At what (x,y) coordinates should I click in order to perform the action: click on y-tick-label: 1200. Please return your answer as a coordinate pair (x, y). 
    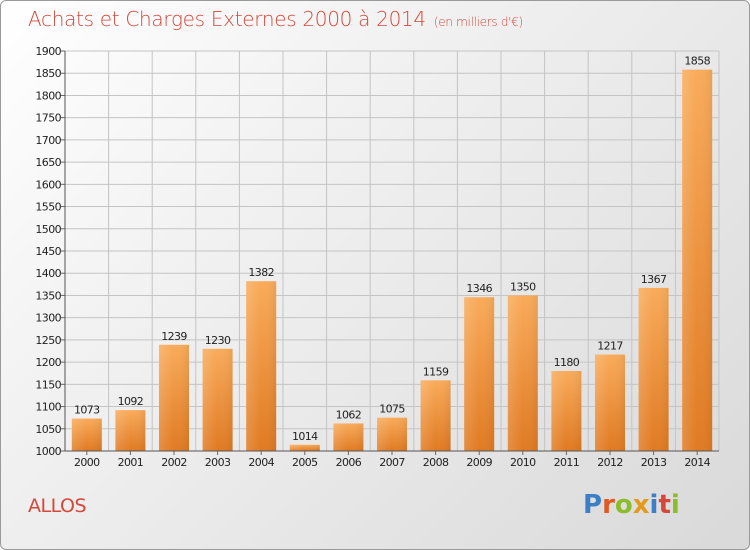
    Looking at the image, I should click on (48, 362).